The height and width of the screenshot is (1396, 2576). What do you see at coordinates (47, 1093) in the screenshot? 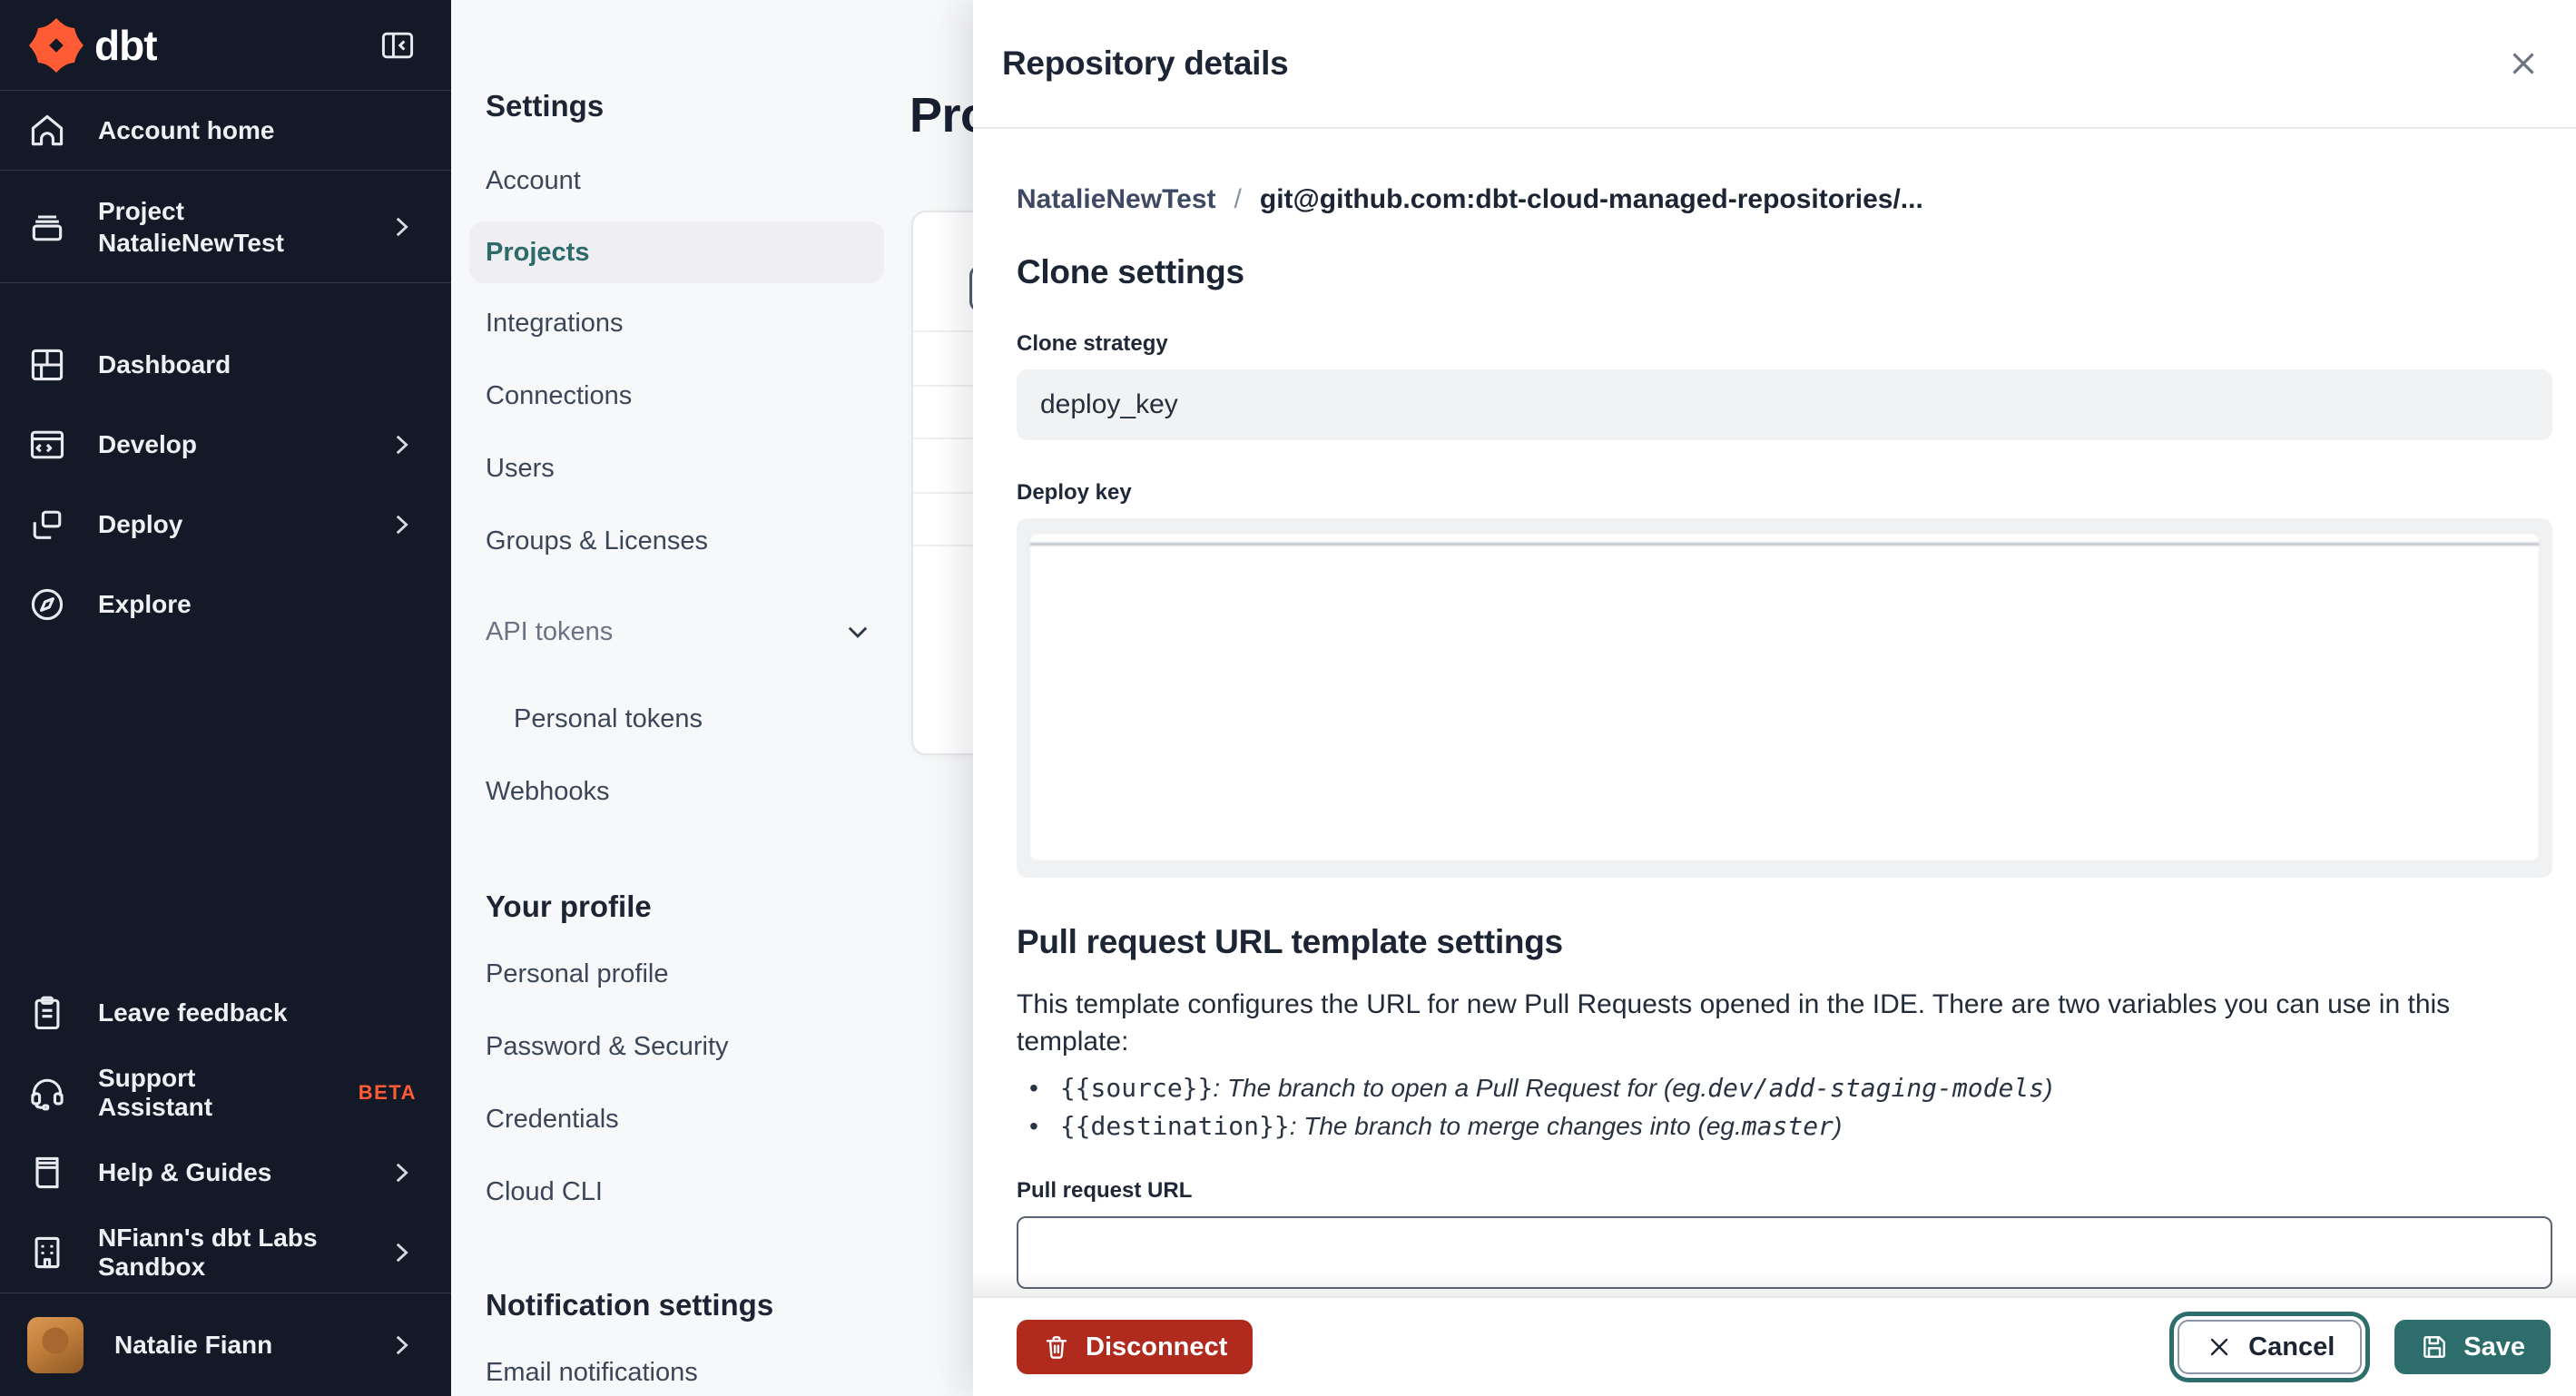
I see `headset-icon` at bounding box center [47, 1093].